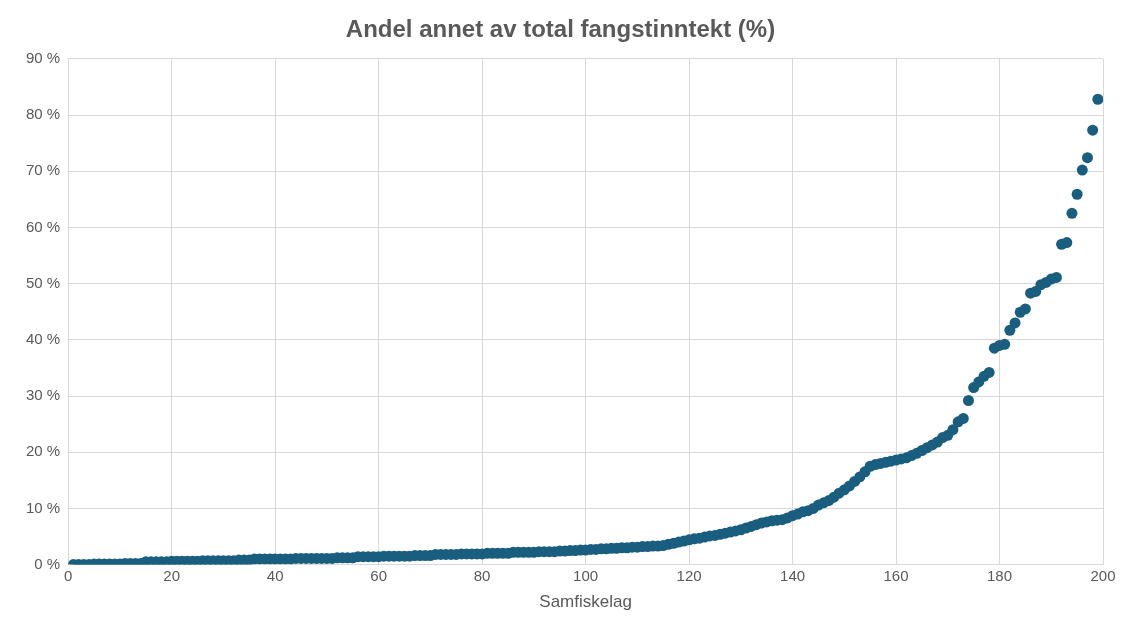 The width and height of the screenshot is (1131, 630). Describe the element at coordinates (43, 170) in the screenshot. I see `y-tick-label: 70 %` at that location.